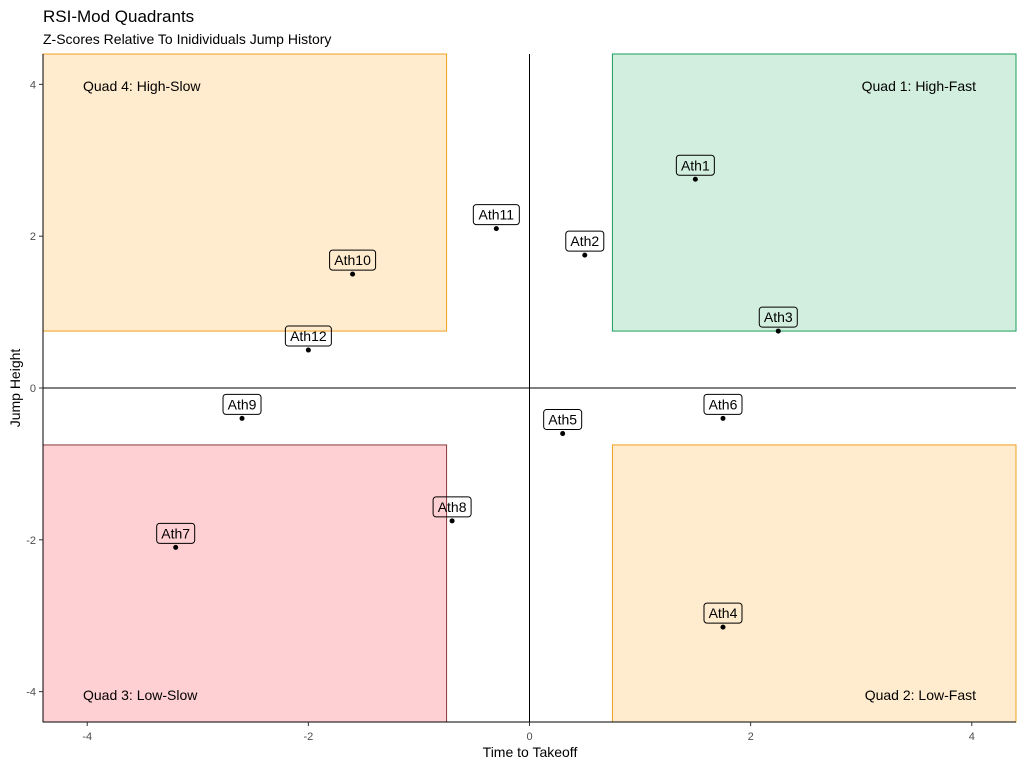 This screenshot has height=773, width=1024. I want to click on point-label: Ath8, so click(452, 507).